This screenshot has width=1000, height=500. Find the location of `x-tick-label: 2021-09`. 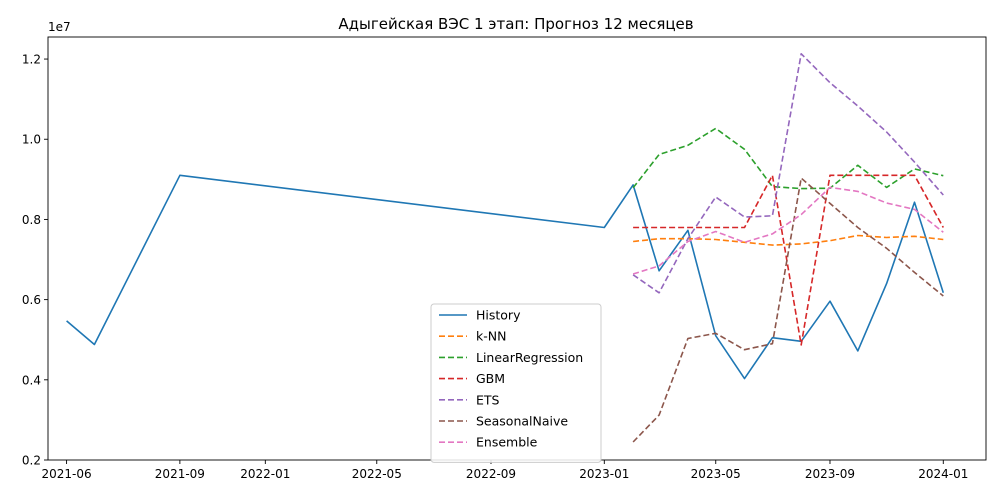

x-tick-label: 2021-09 is located at coordinates (180, 474).